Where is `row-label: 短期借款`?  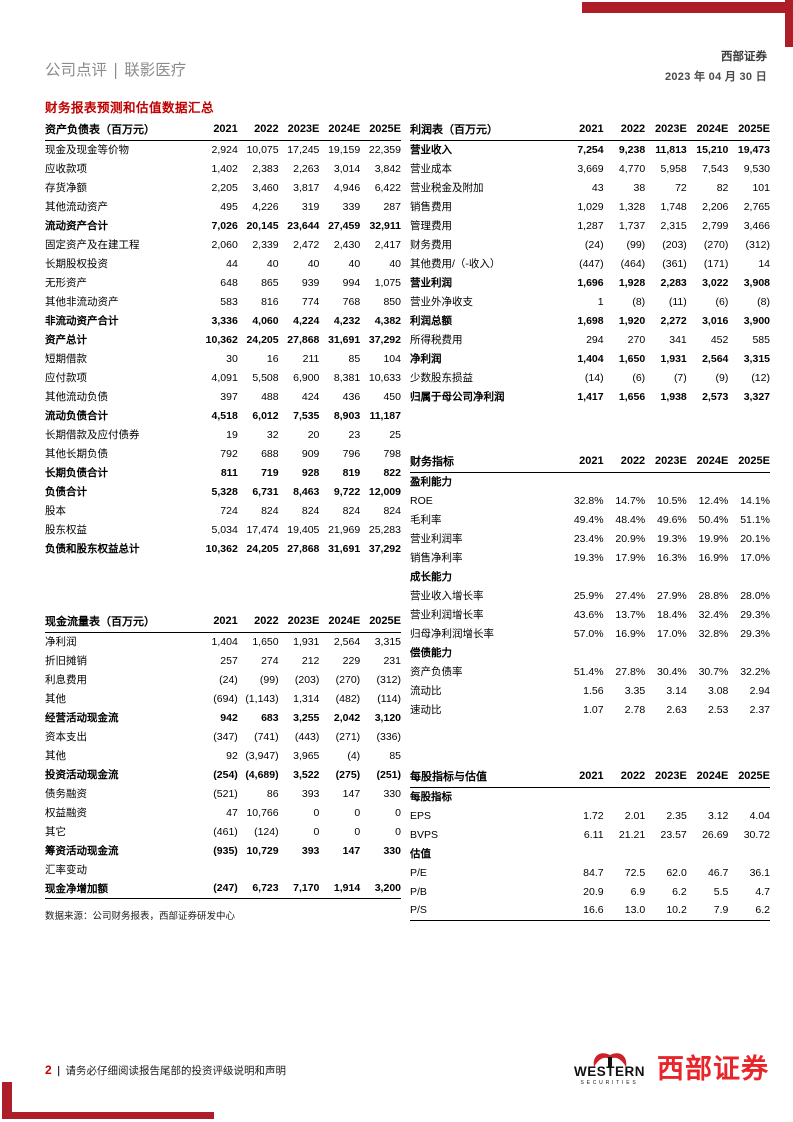 row-label: 短期借款 is located at coordinates (66, 359).